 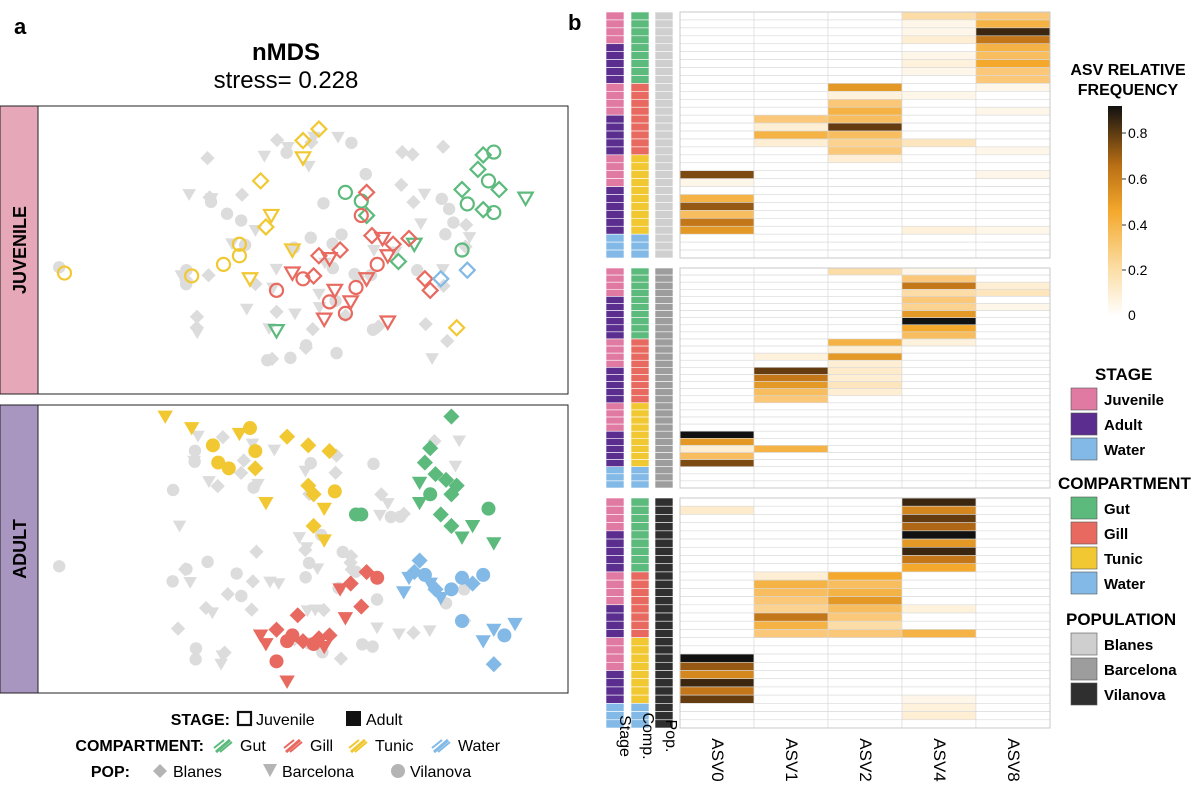 What do you see at coordinates (444, 747) in the screenshot?
I see `legend-water-swatch-stroke` at bounding box center [444, 747].